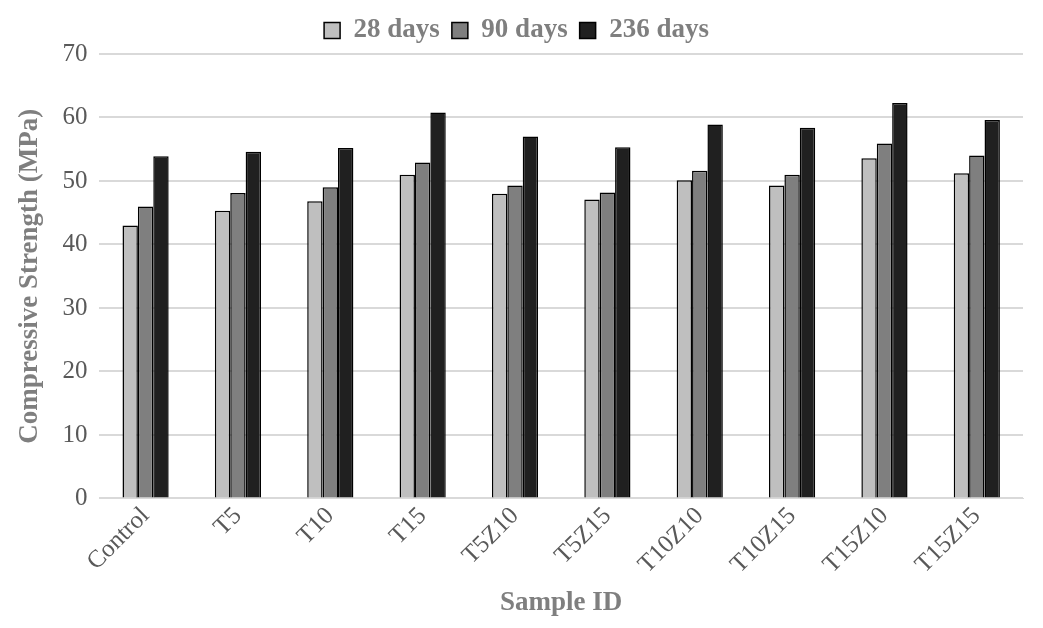 Image resolution: width=1043 pixels, height=628 pixels. I want to click on y-tick-label: 40, so click(75, 243).